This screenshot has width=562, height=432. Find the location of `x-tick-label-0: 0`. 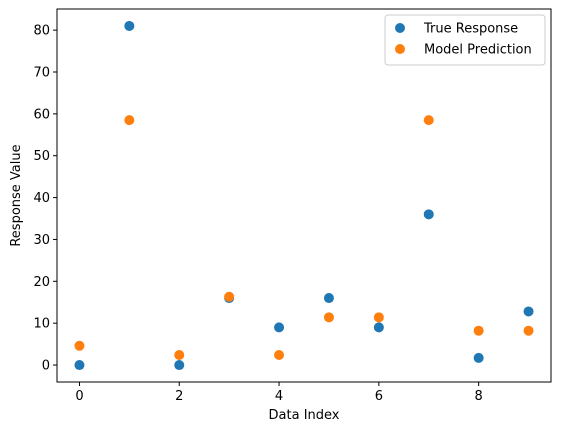

x-tick-label-0: 0 is located at coordinates (79, 396).